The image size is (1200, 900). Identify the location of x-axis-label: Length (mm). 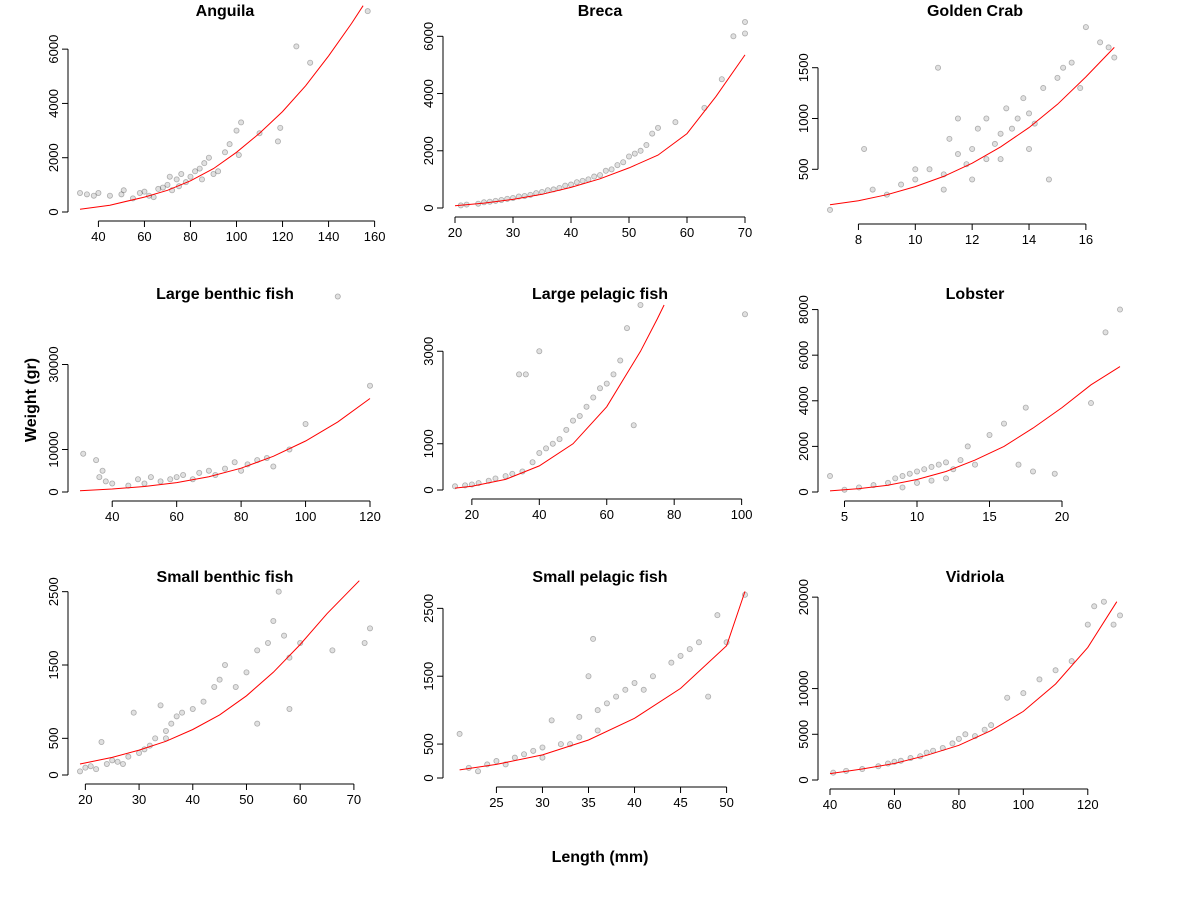
(600, 857).